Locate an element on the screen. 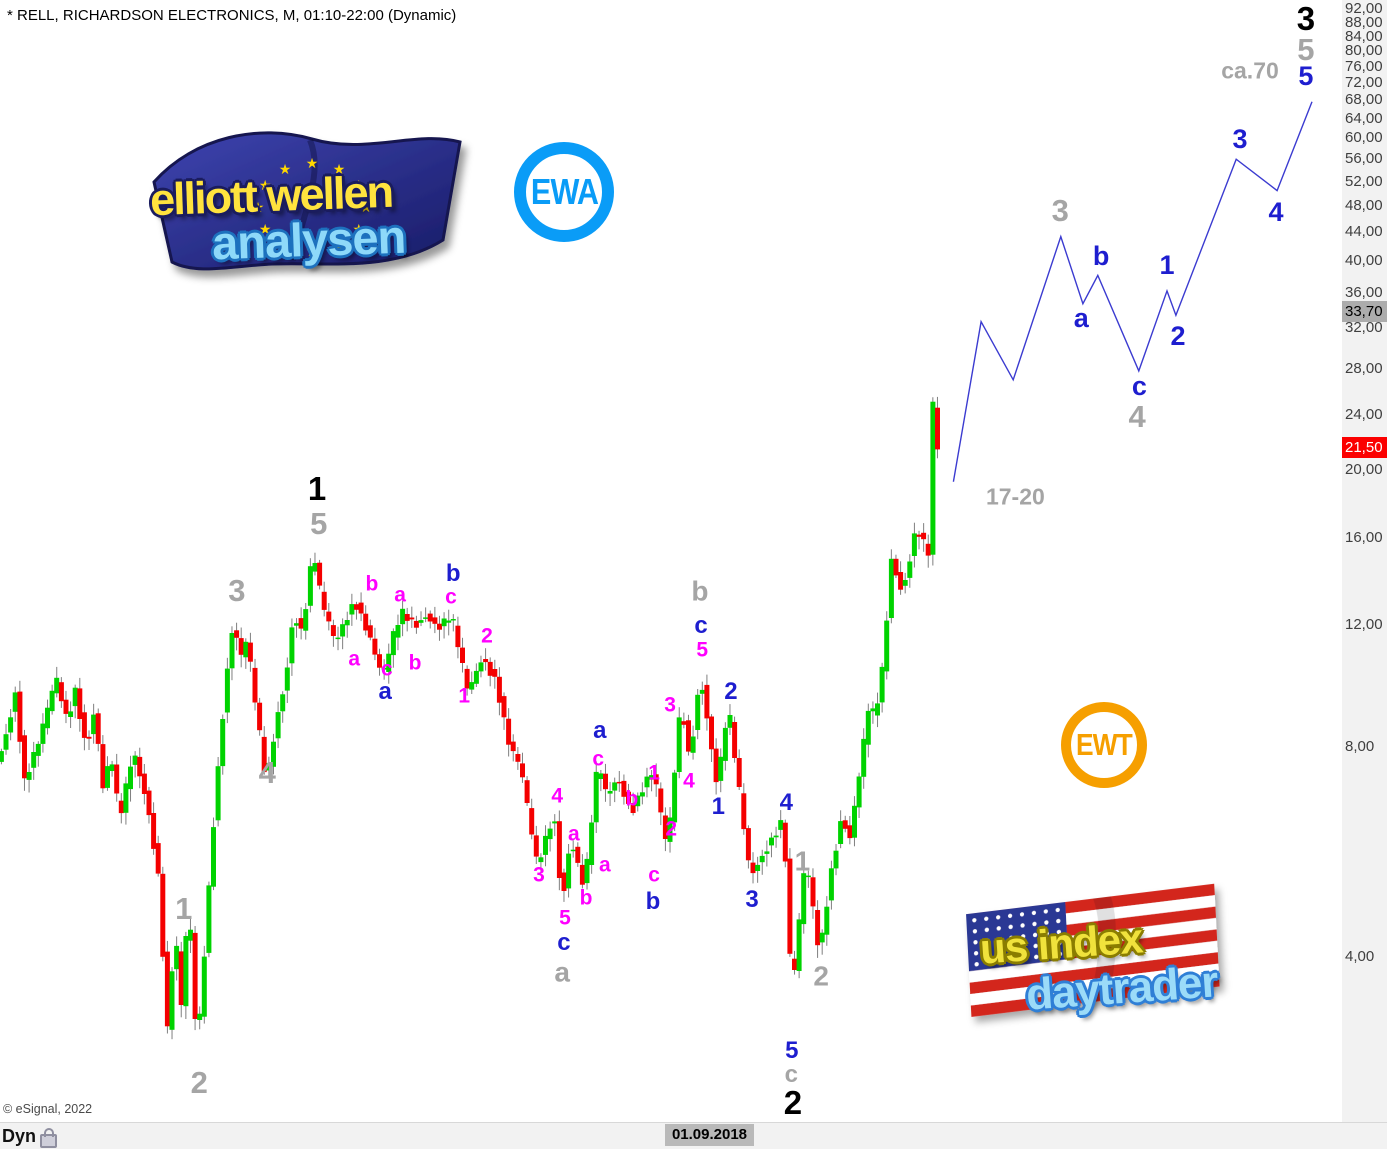 The height and width of the screenshot is (1149, 1387). price-tick: 8,00 is located at coordinates (1360, 747).